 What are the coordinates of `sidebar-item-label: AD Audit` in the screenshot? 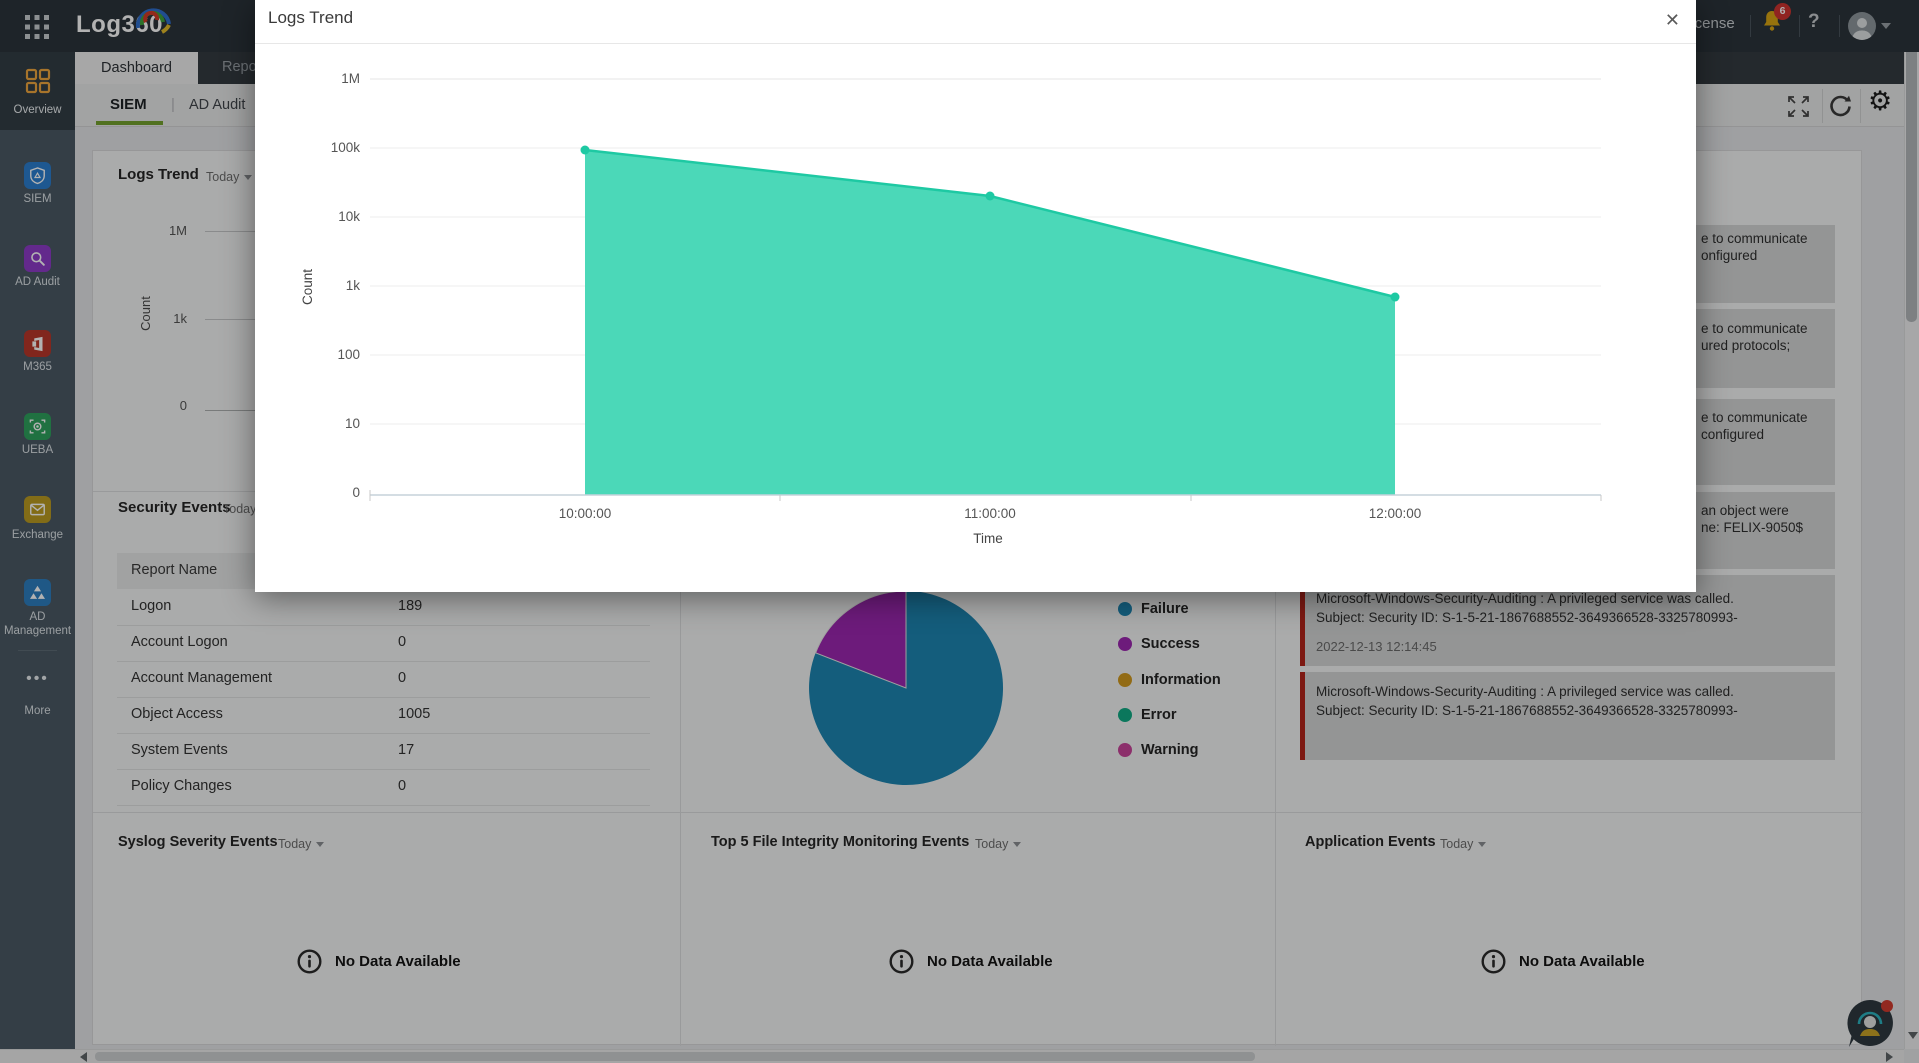 It's located at (37, 282).